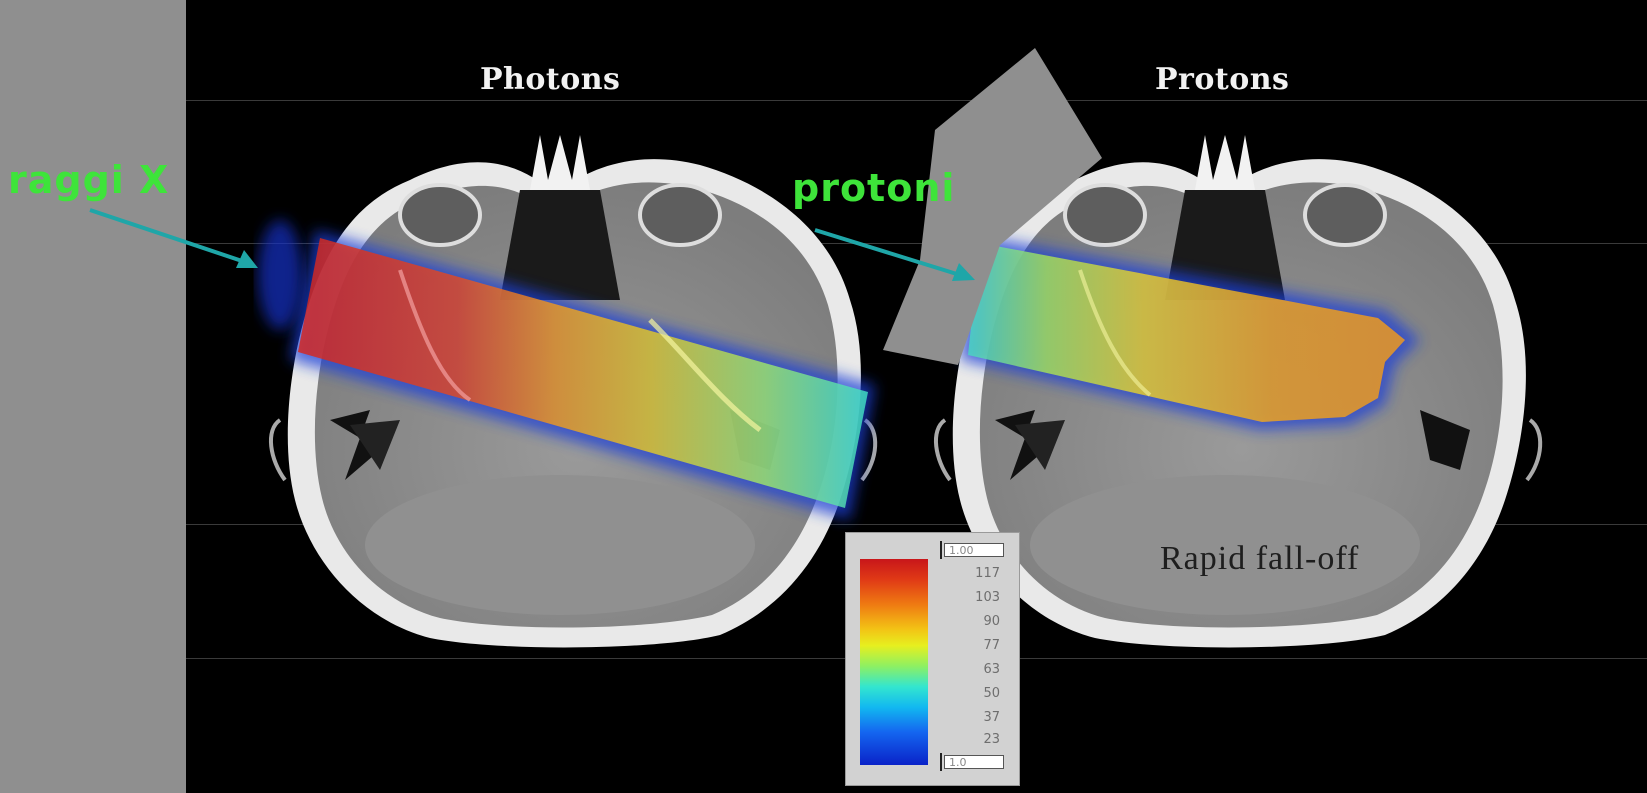 The width and height of the screenshot is (1647, 793). I want to click on raggi-x-arrow, so click(173, 238).